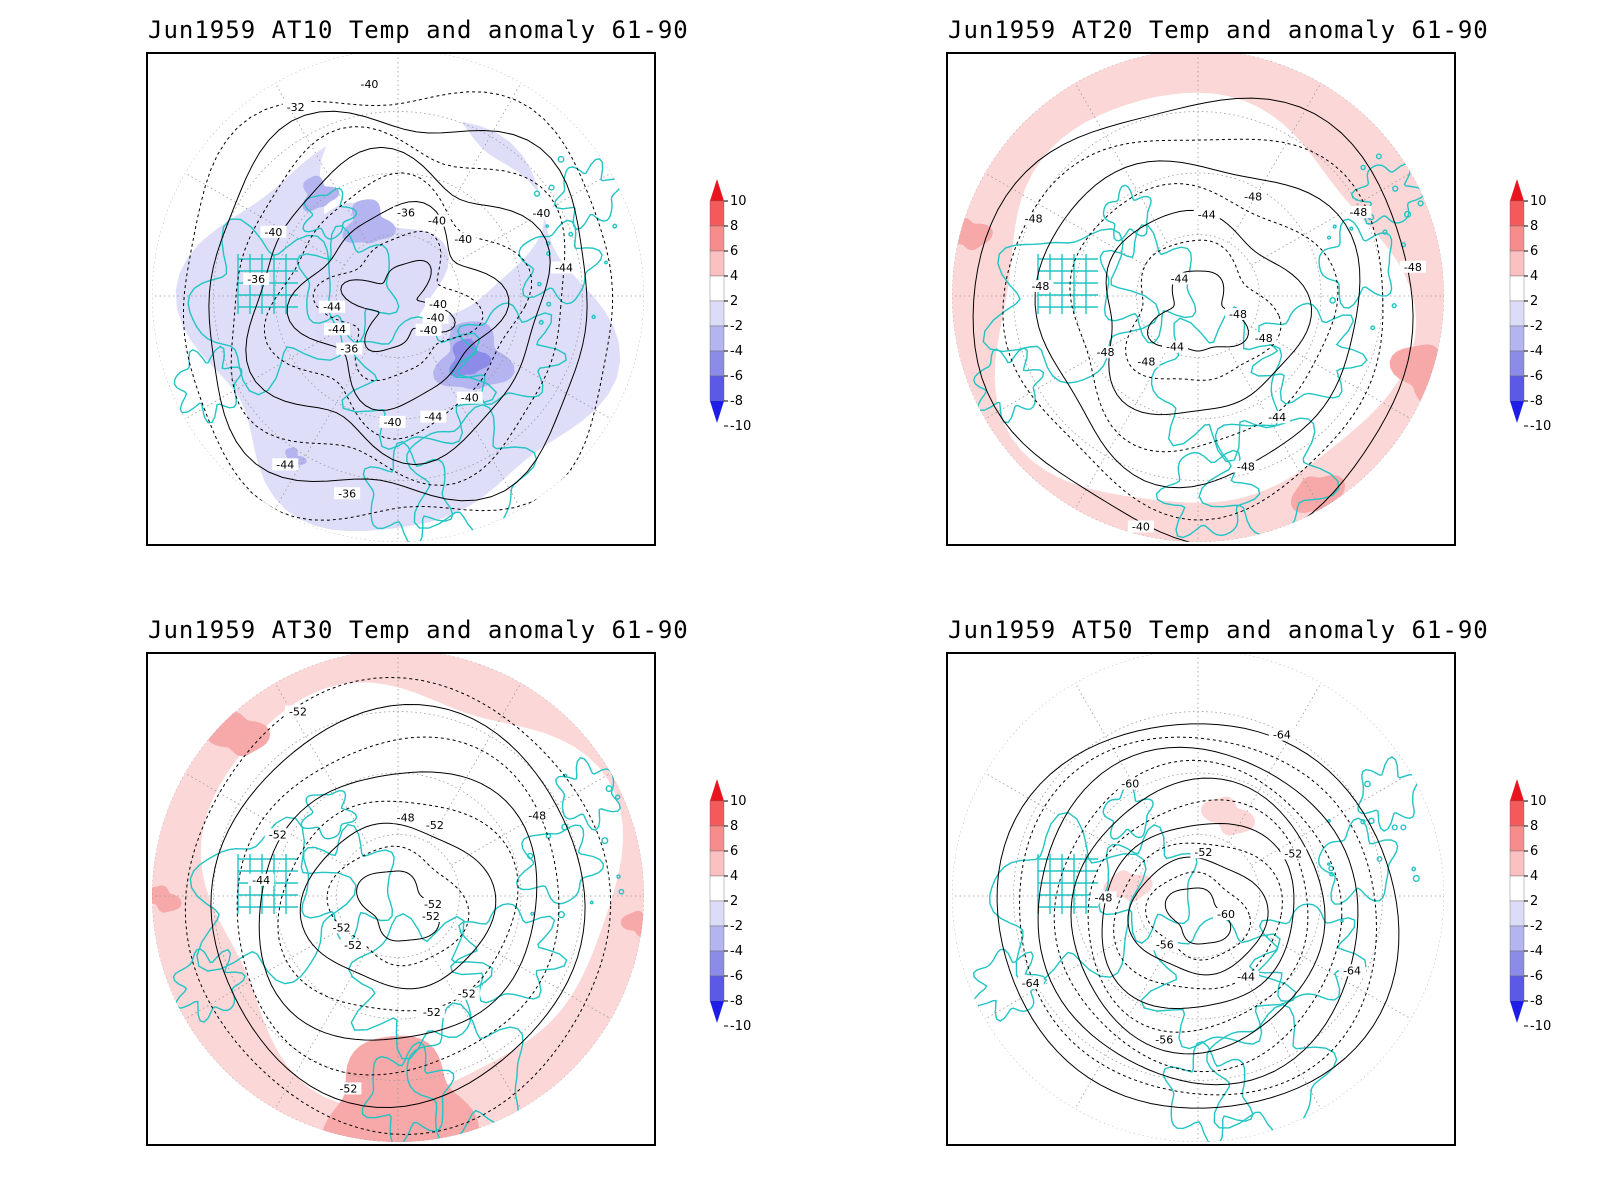 The image size is (1600, 1200). Describe the element at coordinates (1165, 944) in the screenshot. I see `contour-label: -56` at that location.